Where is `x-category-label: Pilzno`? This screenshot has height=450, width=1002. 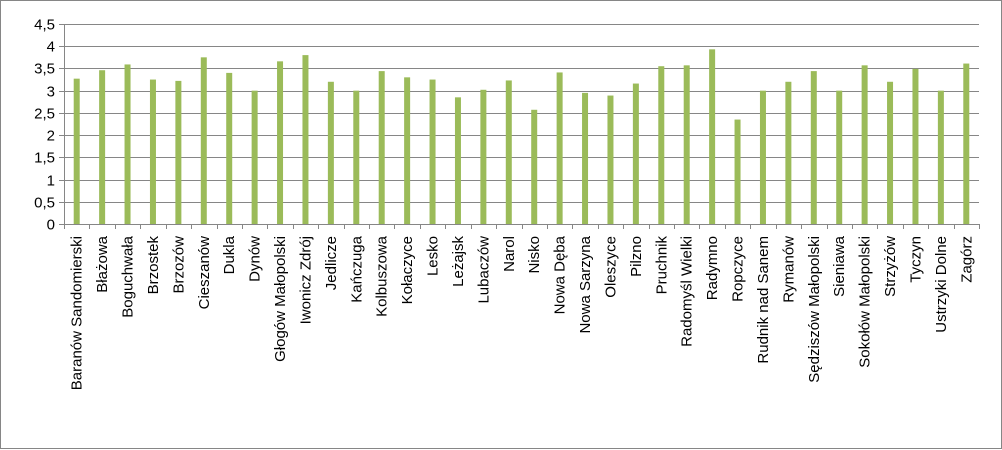 x-category-label: Pilzno is located at coordinates (636, 256).